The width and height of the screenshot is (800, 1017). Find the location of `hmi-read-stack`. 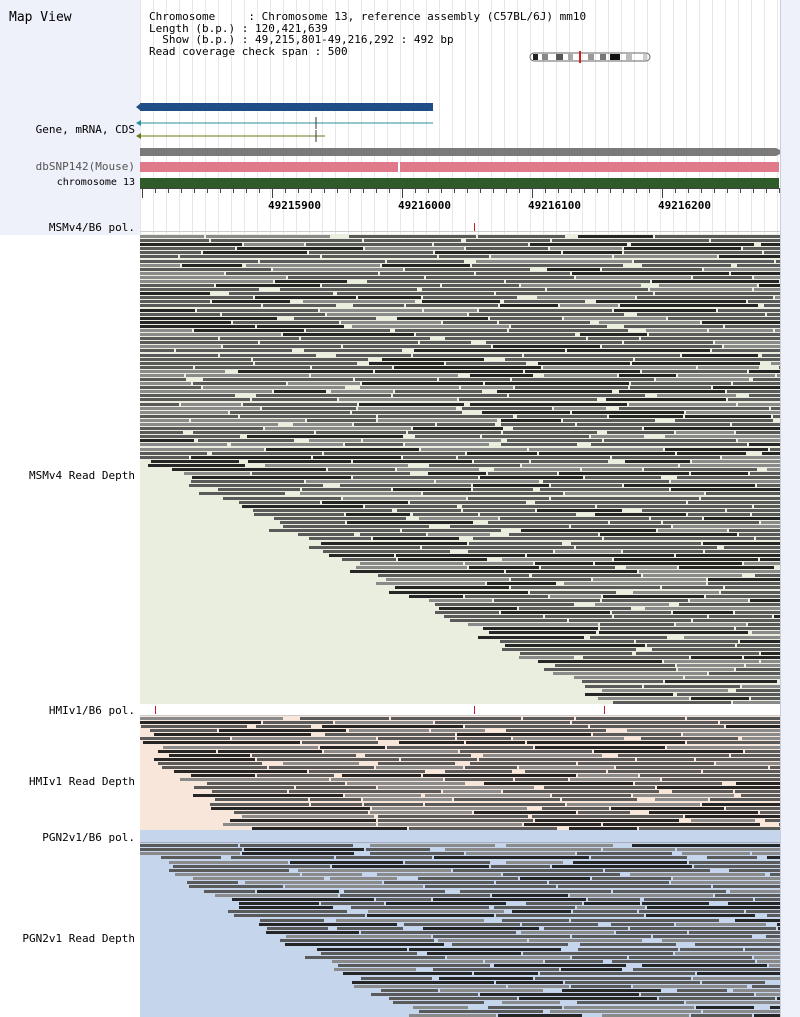

hmi-read-stack is located at coordinates (470, 773).